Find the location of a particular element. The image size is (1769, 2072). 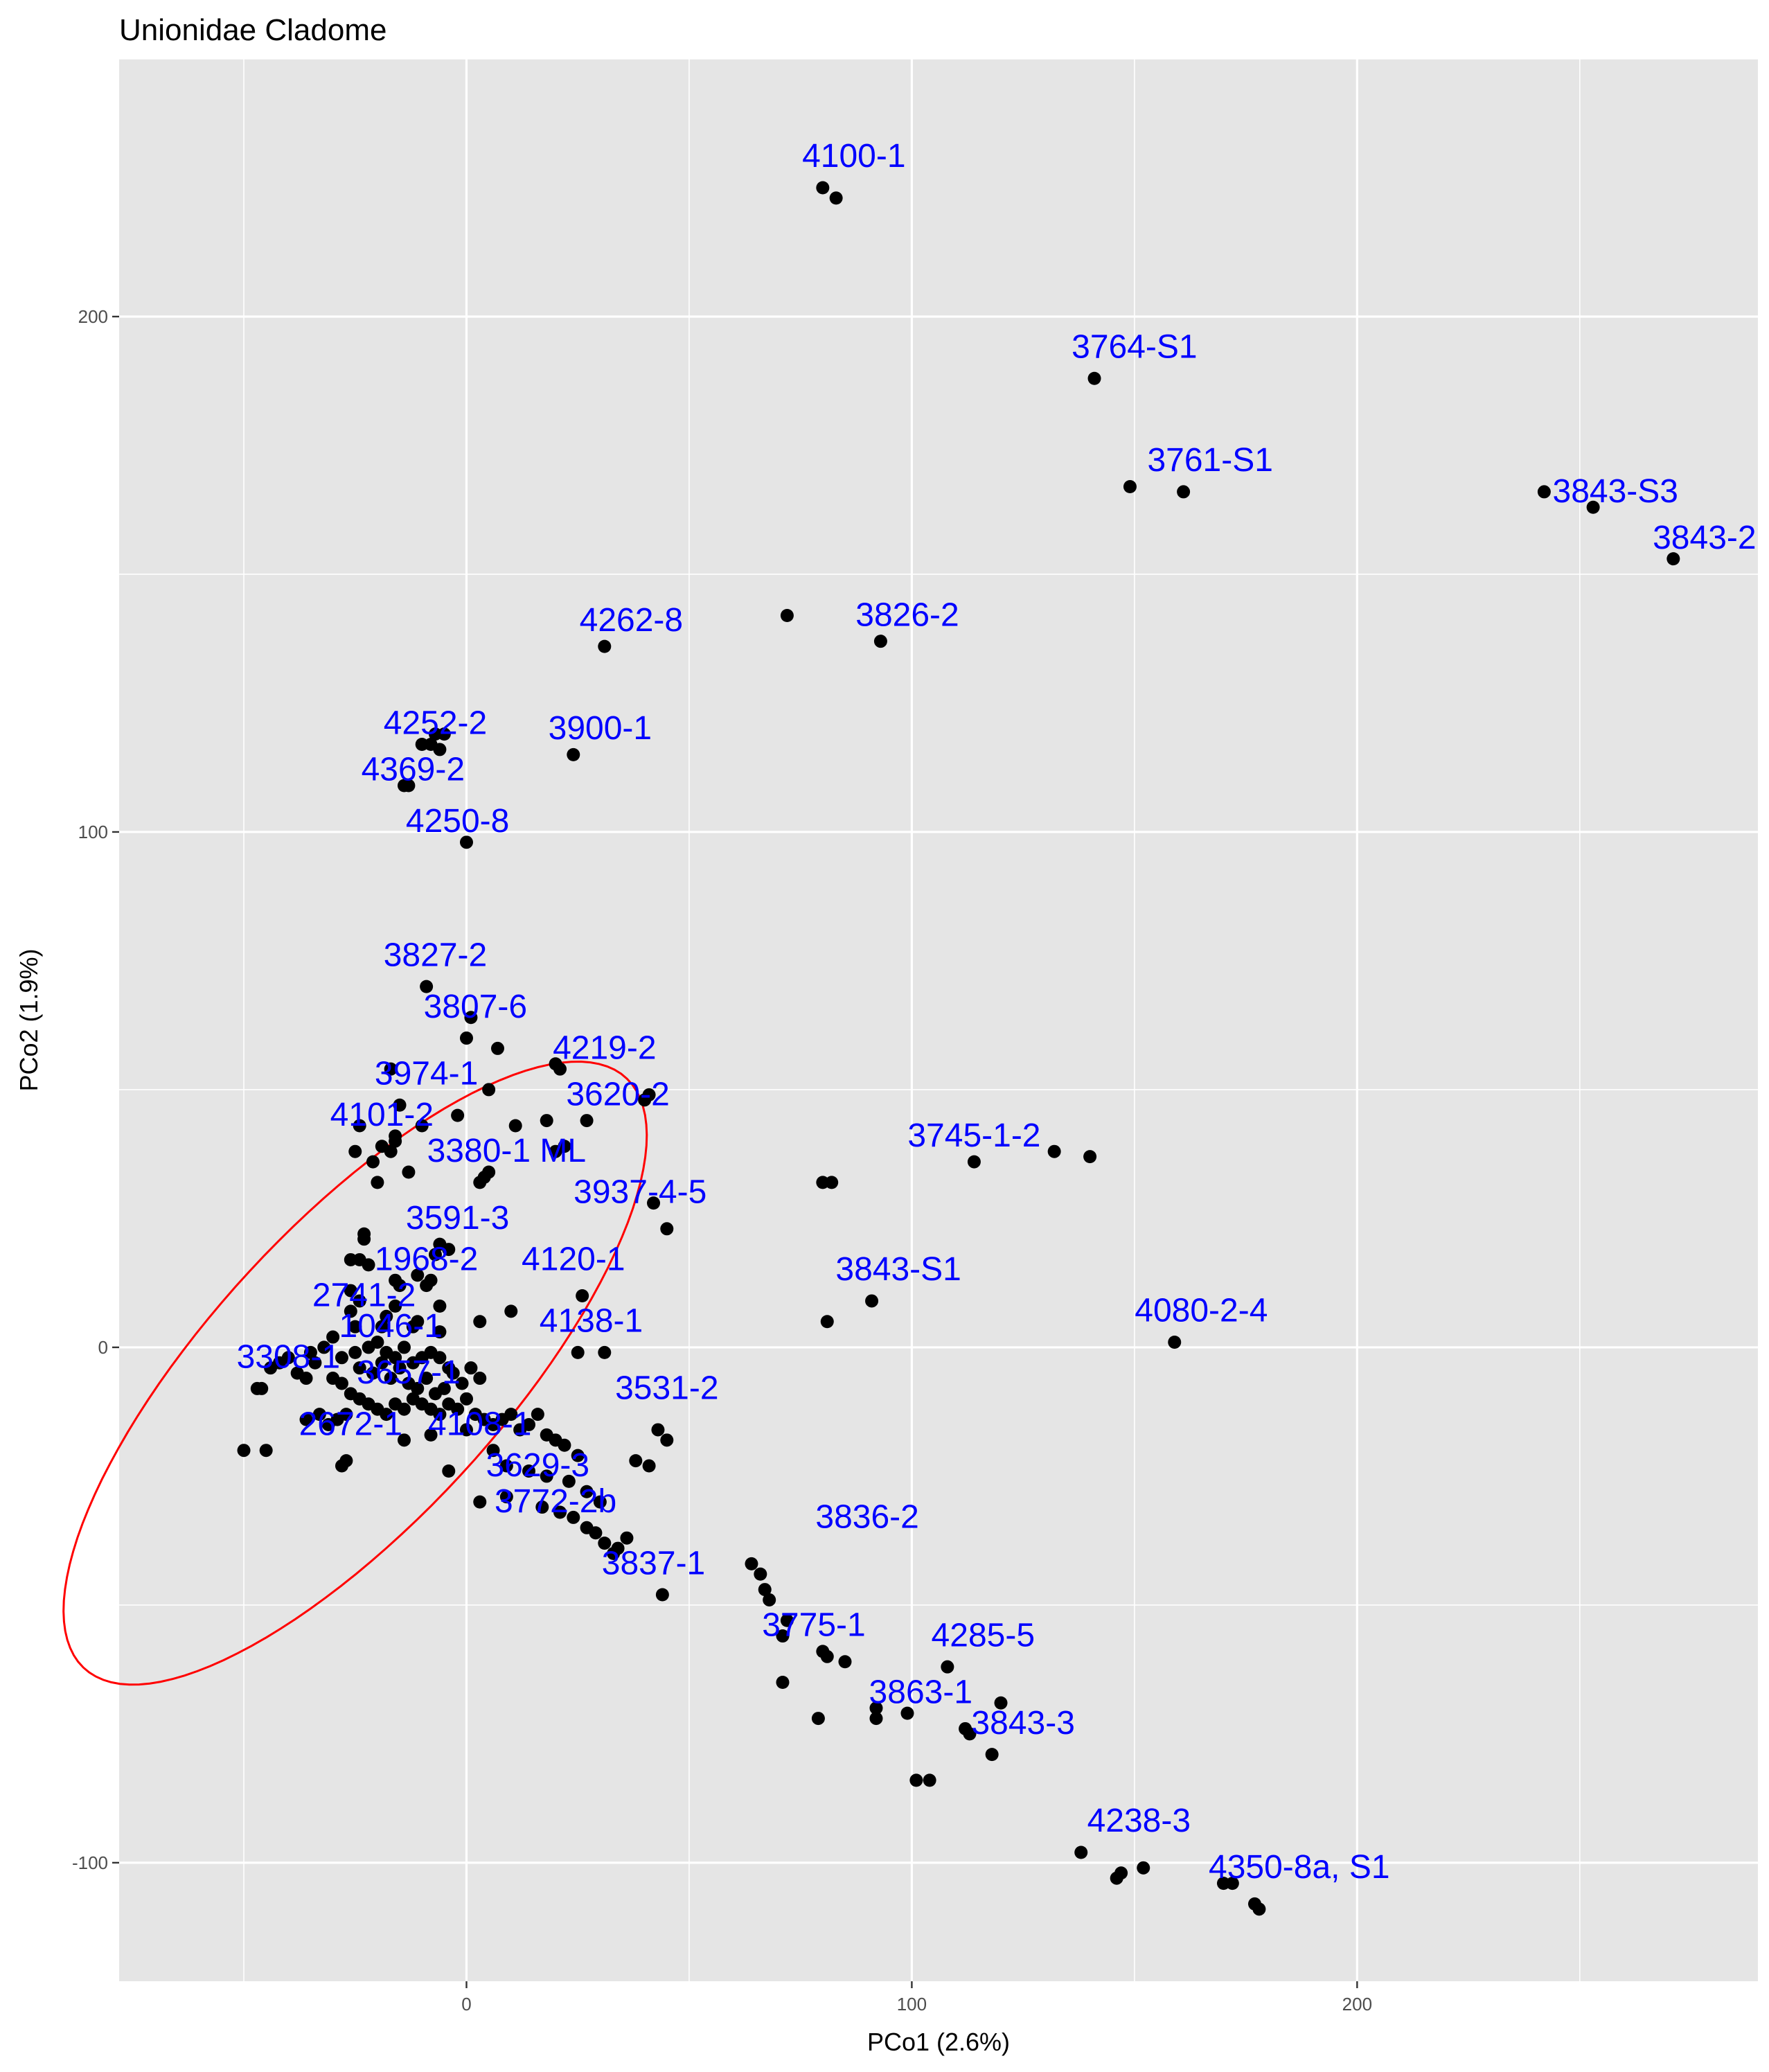

point-label: 3531-2 is located at coordinates (666, 1388).